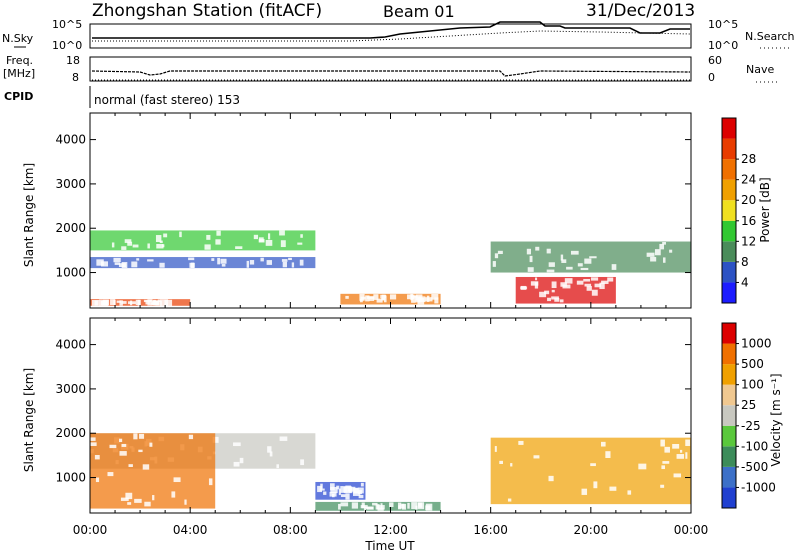 The width and height of the screenshot is (800, 554). I want to click on velocity-colorbar-frame, so click(729, 415).